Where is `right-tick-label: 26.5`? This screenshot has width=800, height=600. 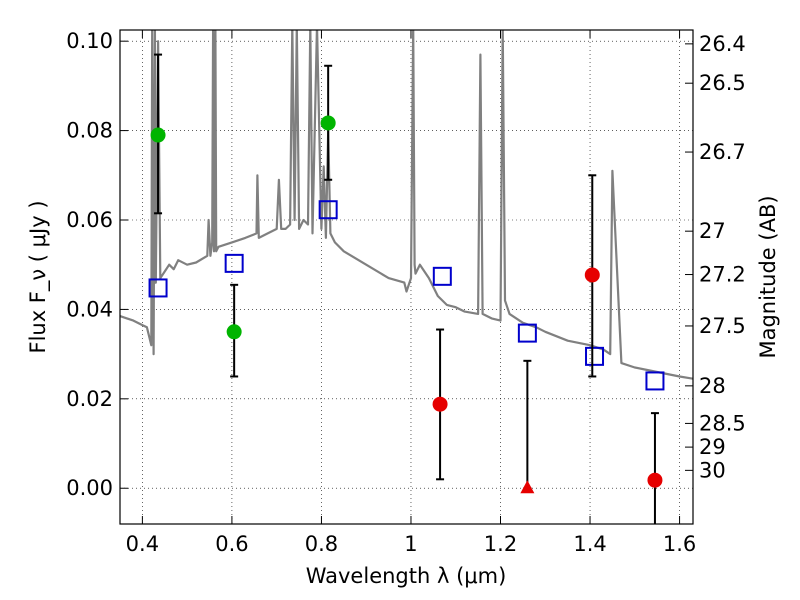 right-tick-label: 26.5 is located at coordinates (722, 83).